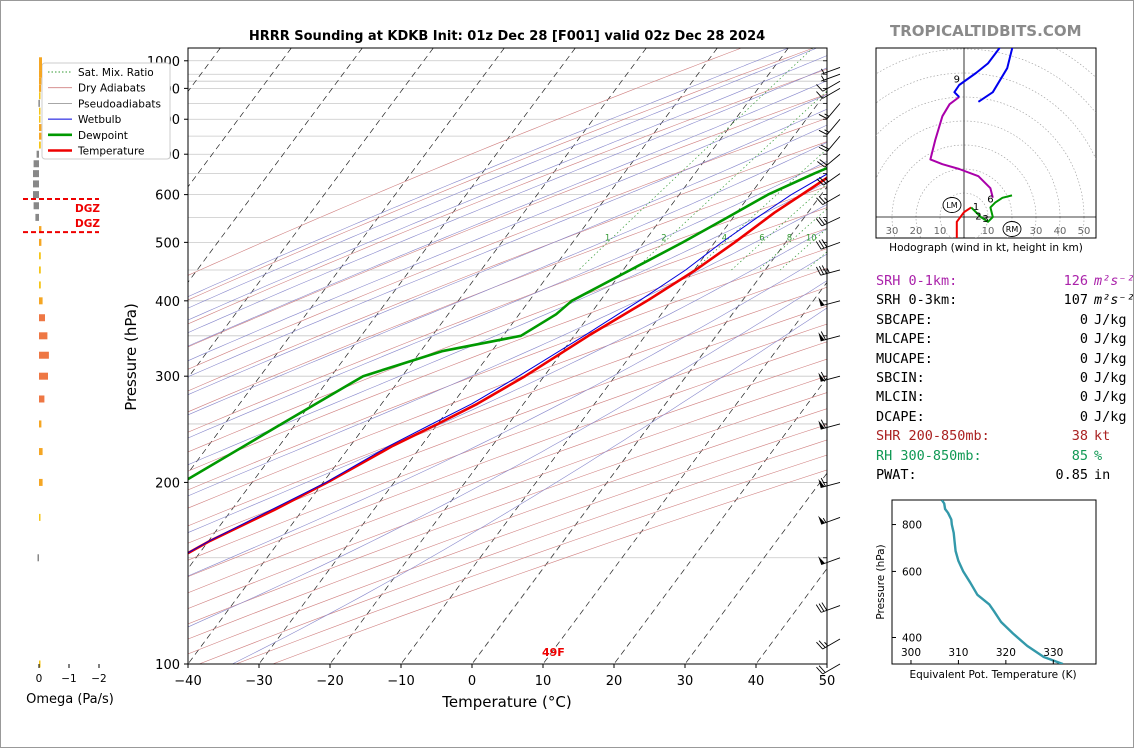 This screenshot has width=1134, height=748. Describe the element at coordinates (311, 213) in the screenshot. I see `isotherm-line` at that location.